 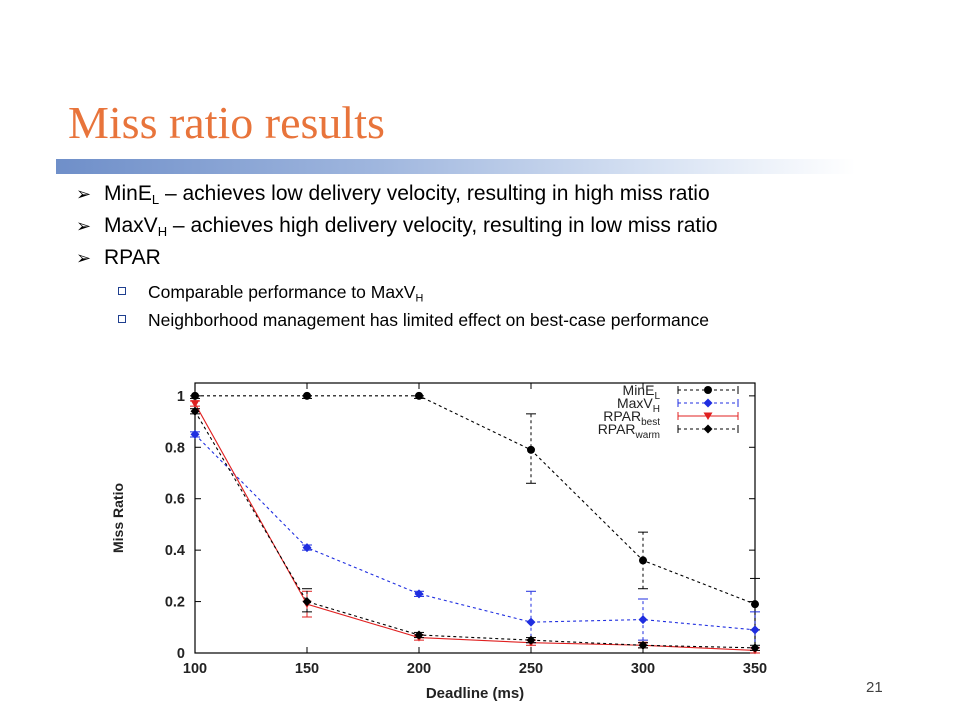 What do you see at coordinates (175, 448) in the screenshot?
I see `y-tick-label: 0.8` at bounding box center [175, 448].